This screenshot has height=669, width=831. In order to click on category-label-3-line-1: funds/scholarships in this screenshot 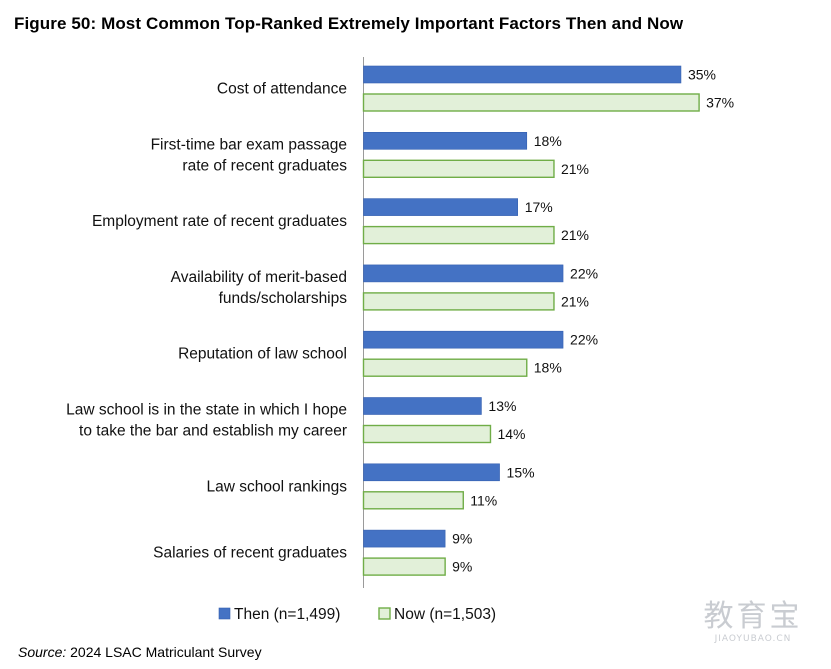, I will do `click(283, 298)`.